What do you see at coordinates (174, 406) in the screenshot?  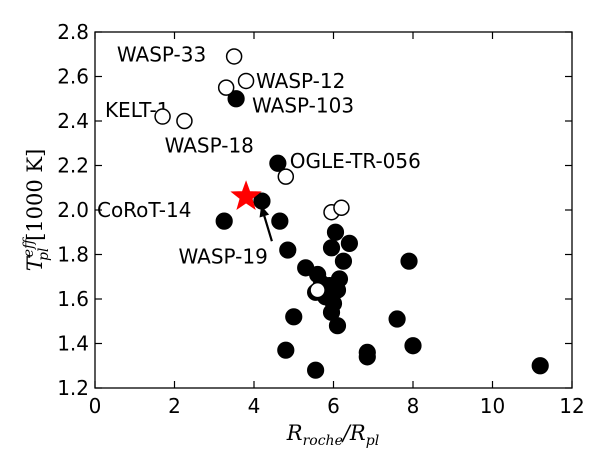 I see `x-tick-label: 2` at bounding box center [174, 406].